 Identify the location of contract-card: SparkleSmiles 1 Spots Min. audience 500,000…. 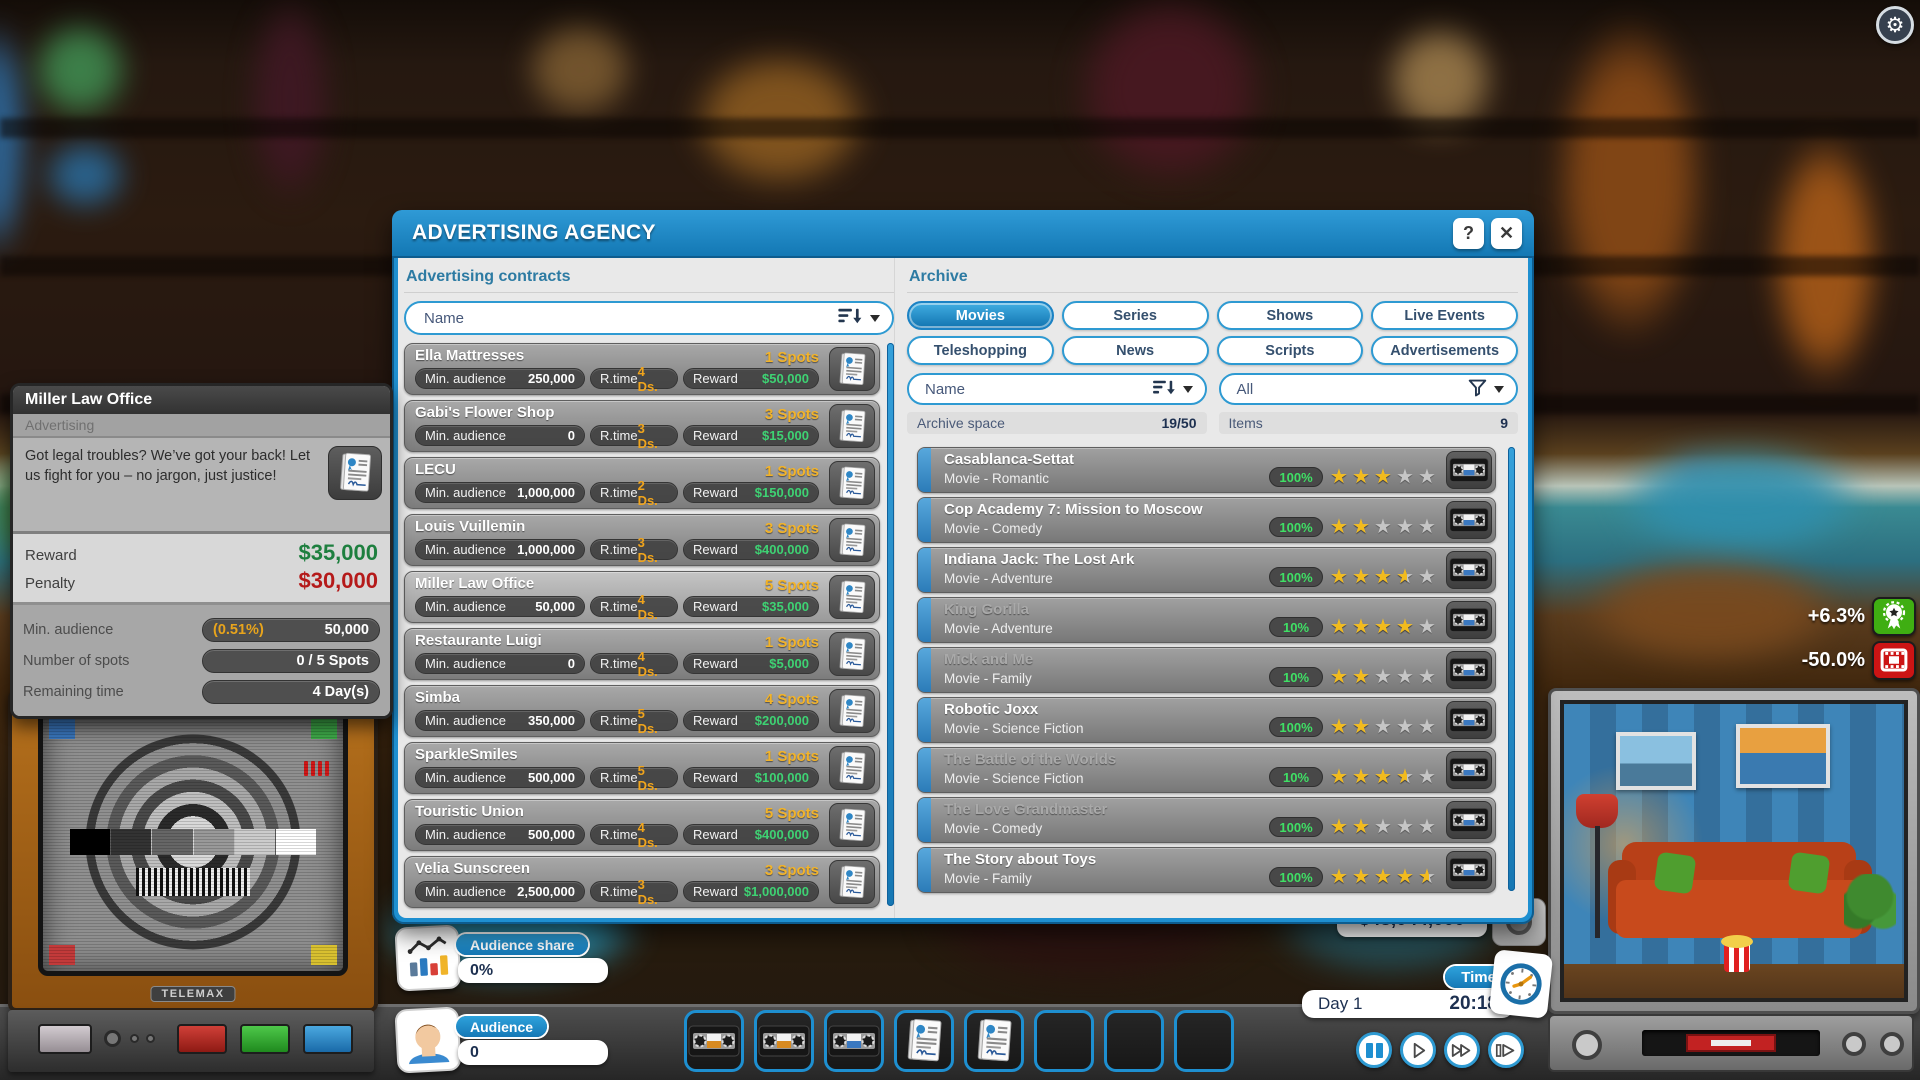
(642, 768).